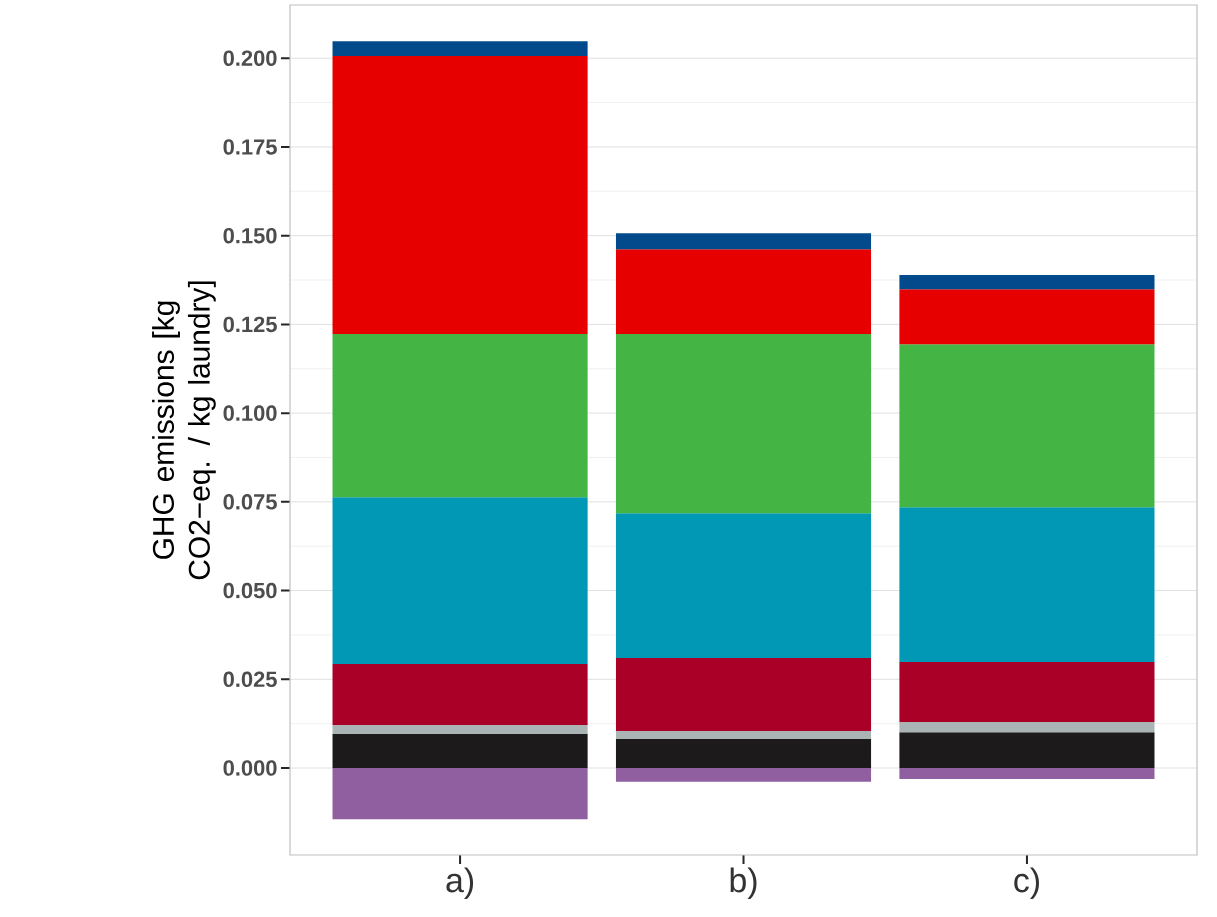 The height and width of the screenshot is (917, 1217). I want to click on y-axis-title: GHG emissions [kg CO2−eq. / kg laundry], so click(184, 430).